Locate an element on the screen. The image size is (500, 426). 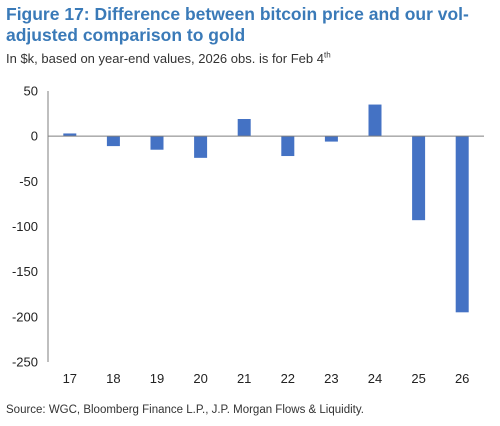
x-tick-label: 21 is located at coordinates (244, 378).